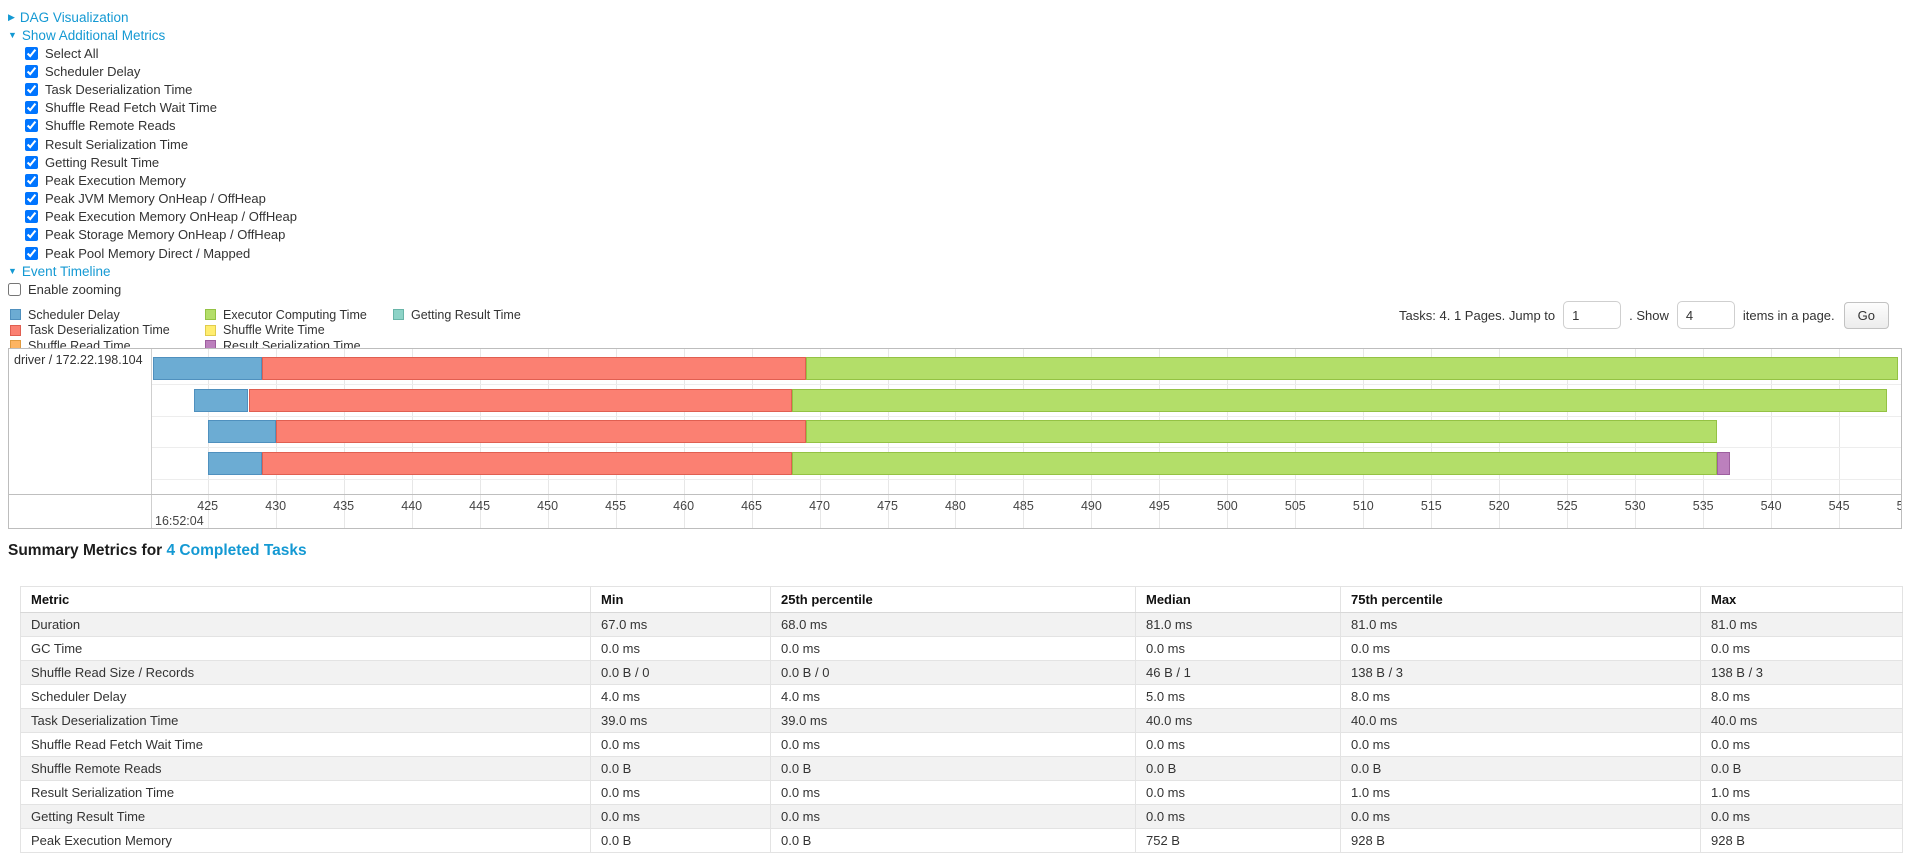  Describe the element at coordinates (305, 816) in the screenshot. I see `metric-name-cell: Getting Result Time` at that location.